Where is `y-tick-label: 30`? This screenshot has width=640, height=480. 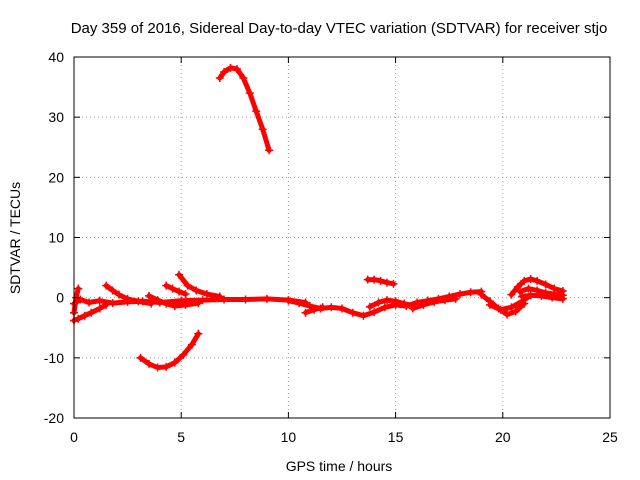
y-tick-label: 30 is located at coordinates (56, 117).